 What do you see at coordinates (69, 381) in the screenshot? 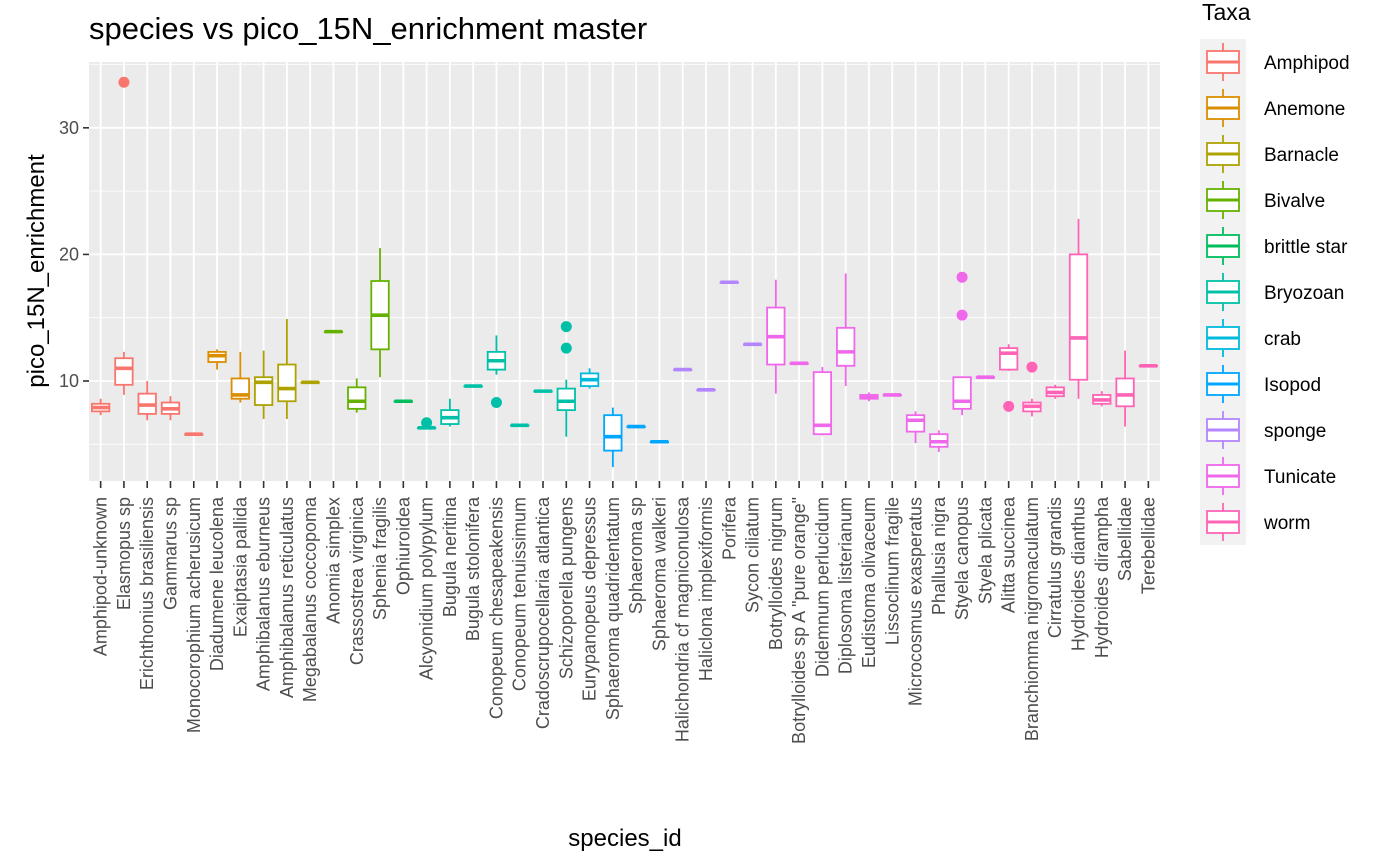
I see `y-tick-label: 10` at bounding box center [69, 381].